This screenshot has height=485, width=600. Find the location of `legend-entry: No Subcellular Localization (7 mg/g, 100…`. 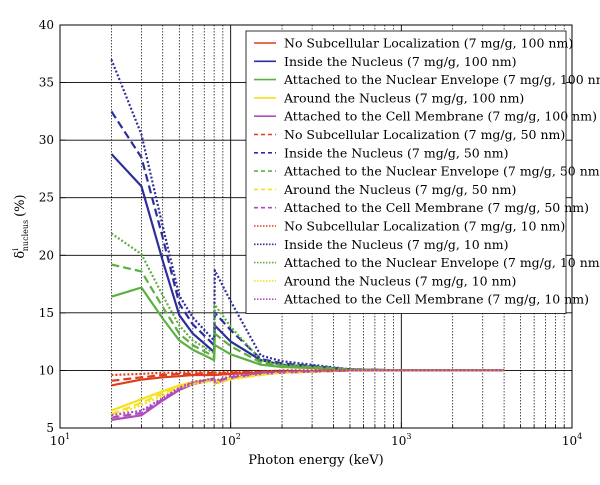

legend-entry: No Subcellular Localization (7 mg/g, 100… is located at coordinates (428, 43).